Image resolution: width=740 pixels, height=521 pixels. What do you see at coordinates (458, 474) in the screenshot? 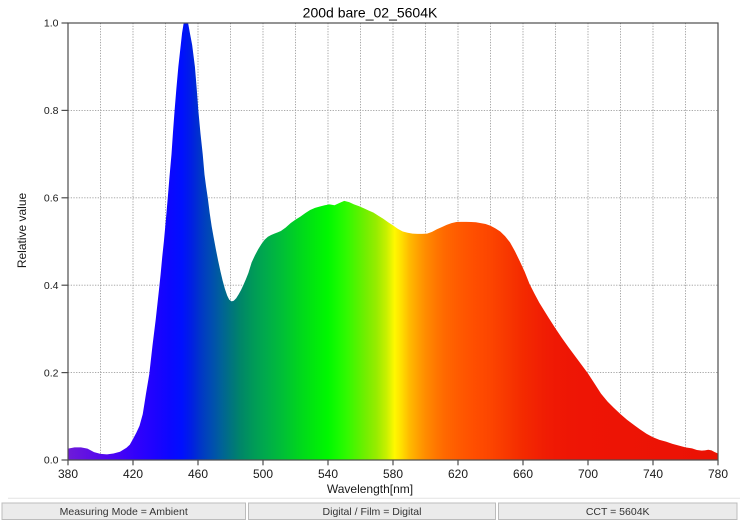
I see `svg-text: 620` at bounding box center [458, 474].